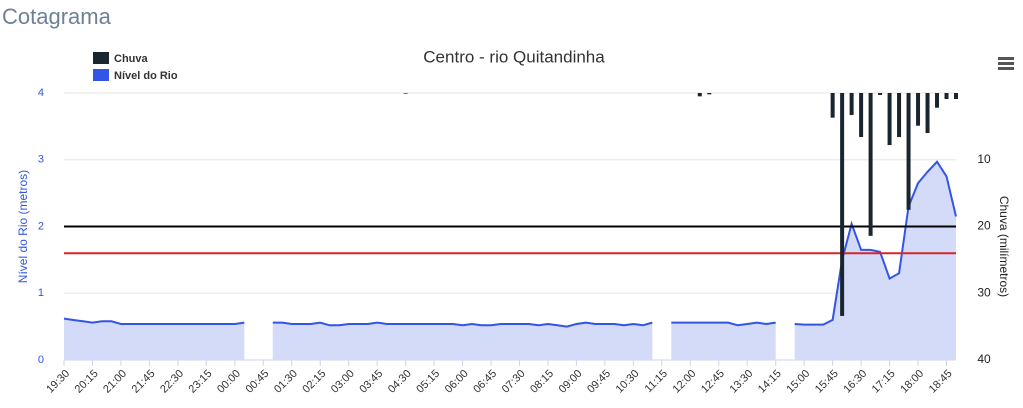 This screenshot has height=408, width=1023. I want to click on y-axis-label: Nível do Rio (metros), so click(23, 226).